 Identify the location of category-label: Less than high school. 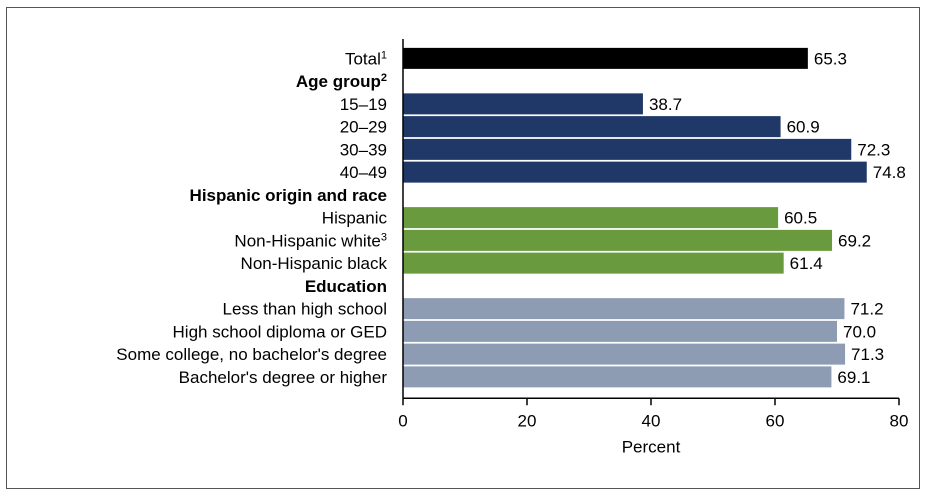
(305, 309).